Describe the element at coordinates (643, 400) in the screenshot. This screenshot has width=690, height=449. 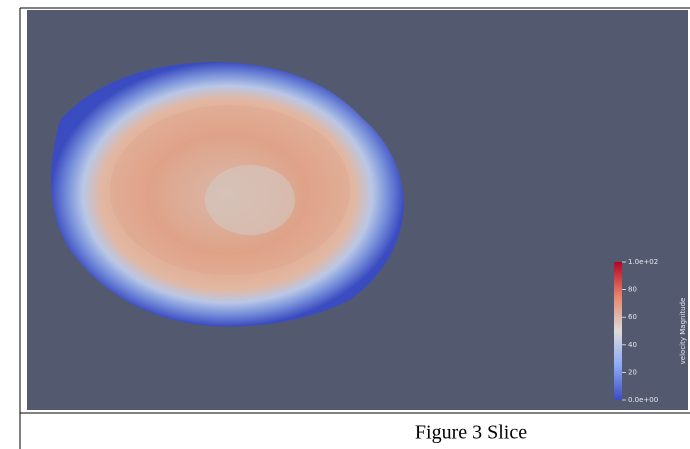
I see `colorbar-tick-label: 0.0e+00` at that location.